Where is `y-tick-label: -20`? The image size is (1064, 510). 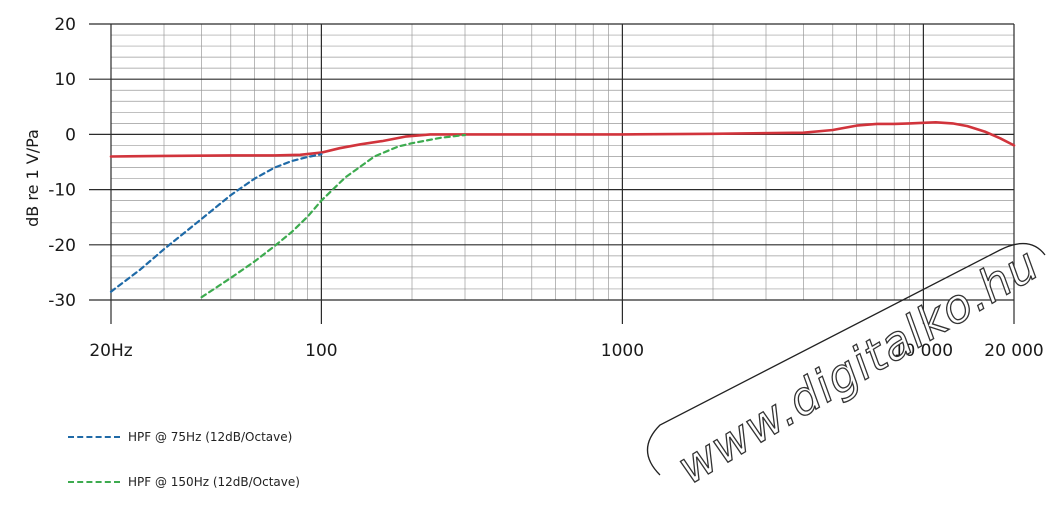 y-tick-label: -20 is located at coordinates (62, 246).